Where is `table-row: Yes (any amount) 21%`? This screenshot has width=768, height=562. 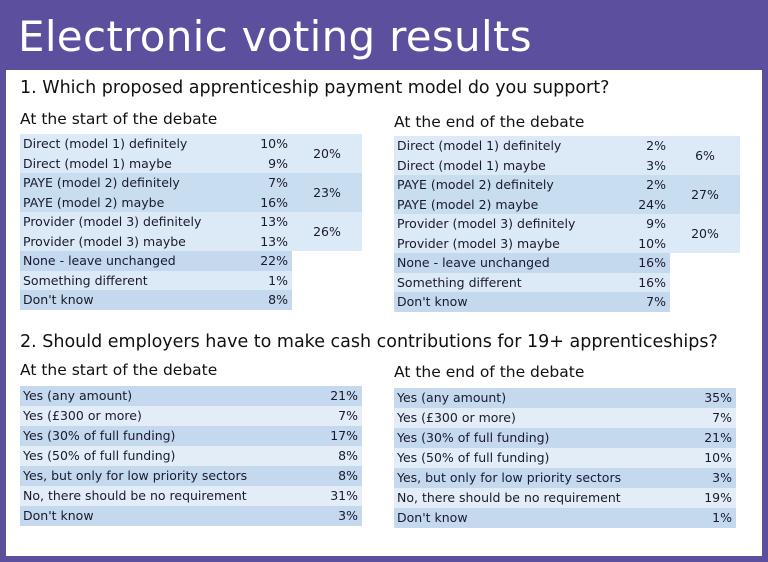 table-row: Yes (any amount) 21% is located at coordinates (191, 396).